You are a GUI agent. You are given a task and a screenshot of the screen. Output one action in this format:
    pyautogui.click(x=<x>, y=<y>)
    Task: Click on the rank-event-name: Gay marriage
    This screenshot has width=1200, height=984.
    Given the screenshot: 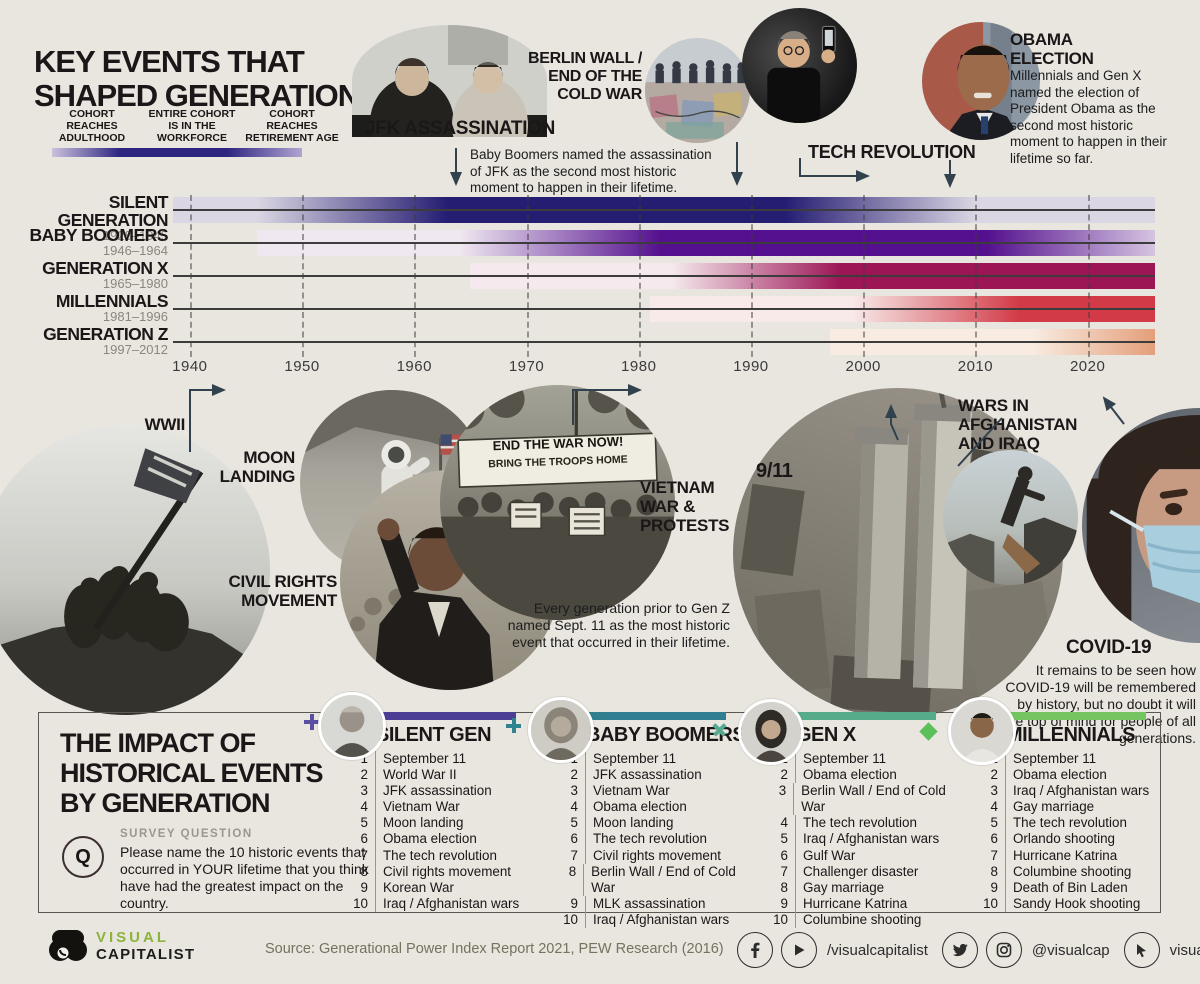 What is the action you would take?
    pyautogui.click(x=839, y=887)
    